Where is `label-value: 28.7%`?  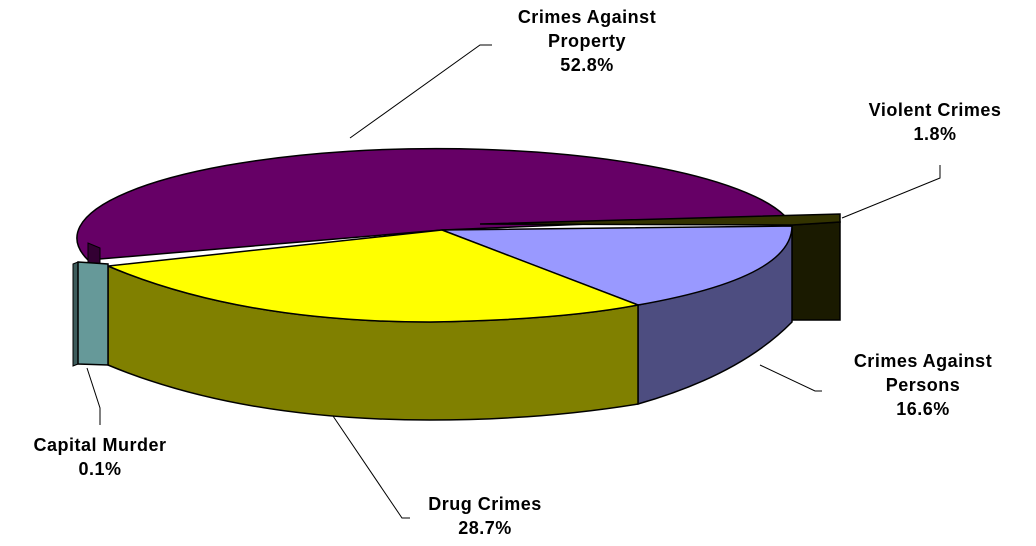 label-value: 28.7% is located at coordinates (485, 528).